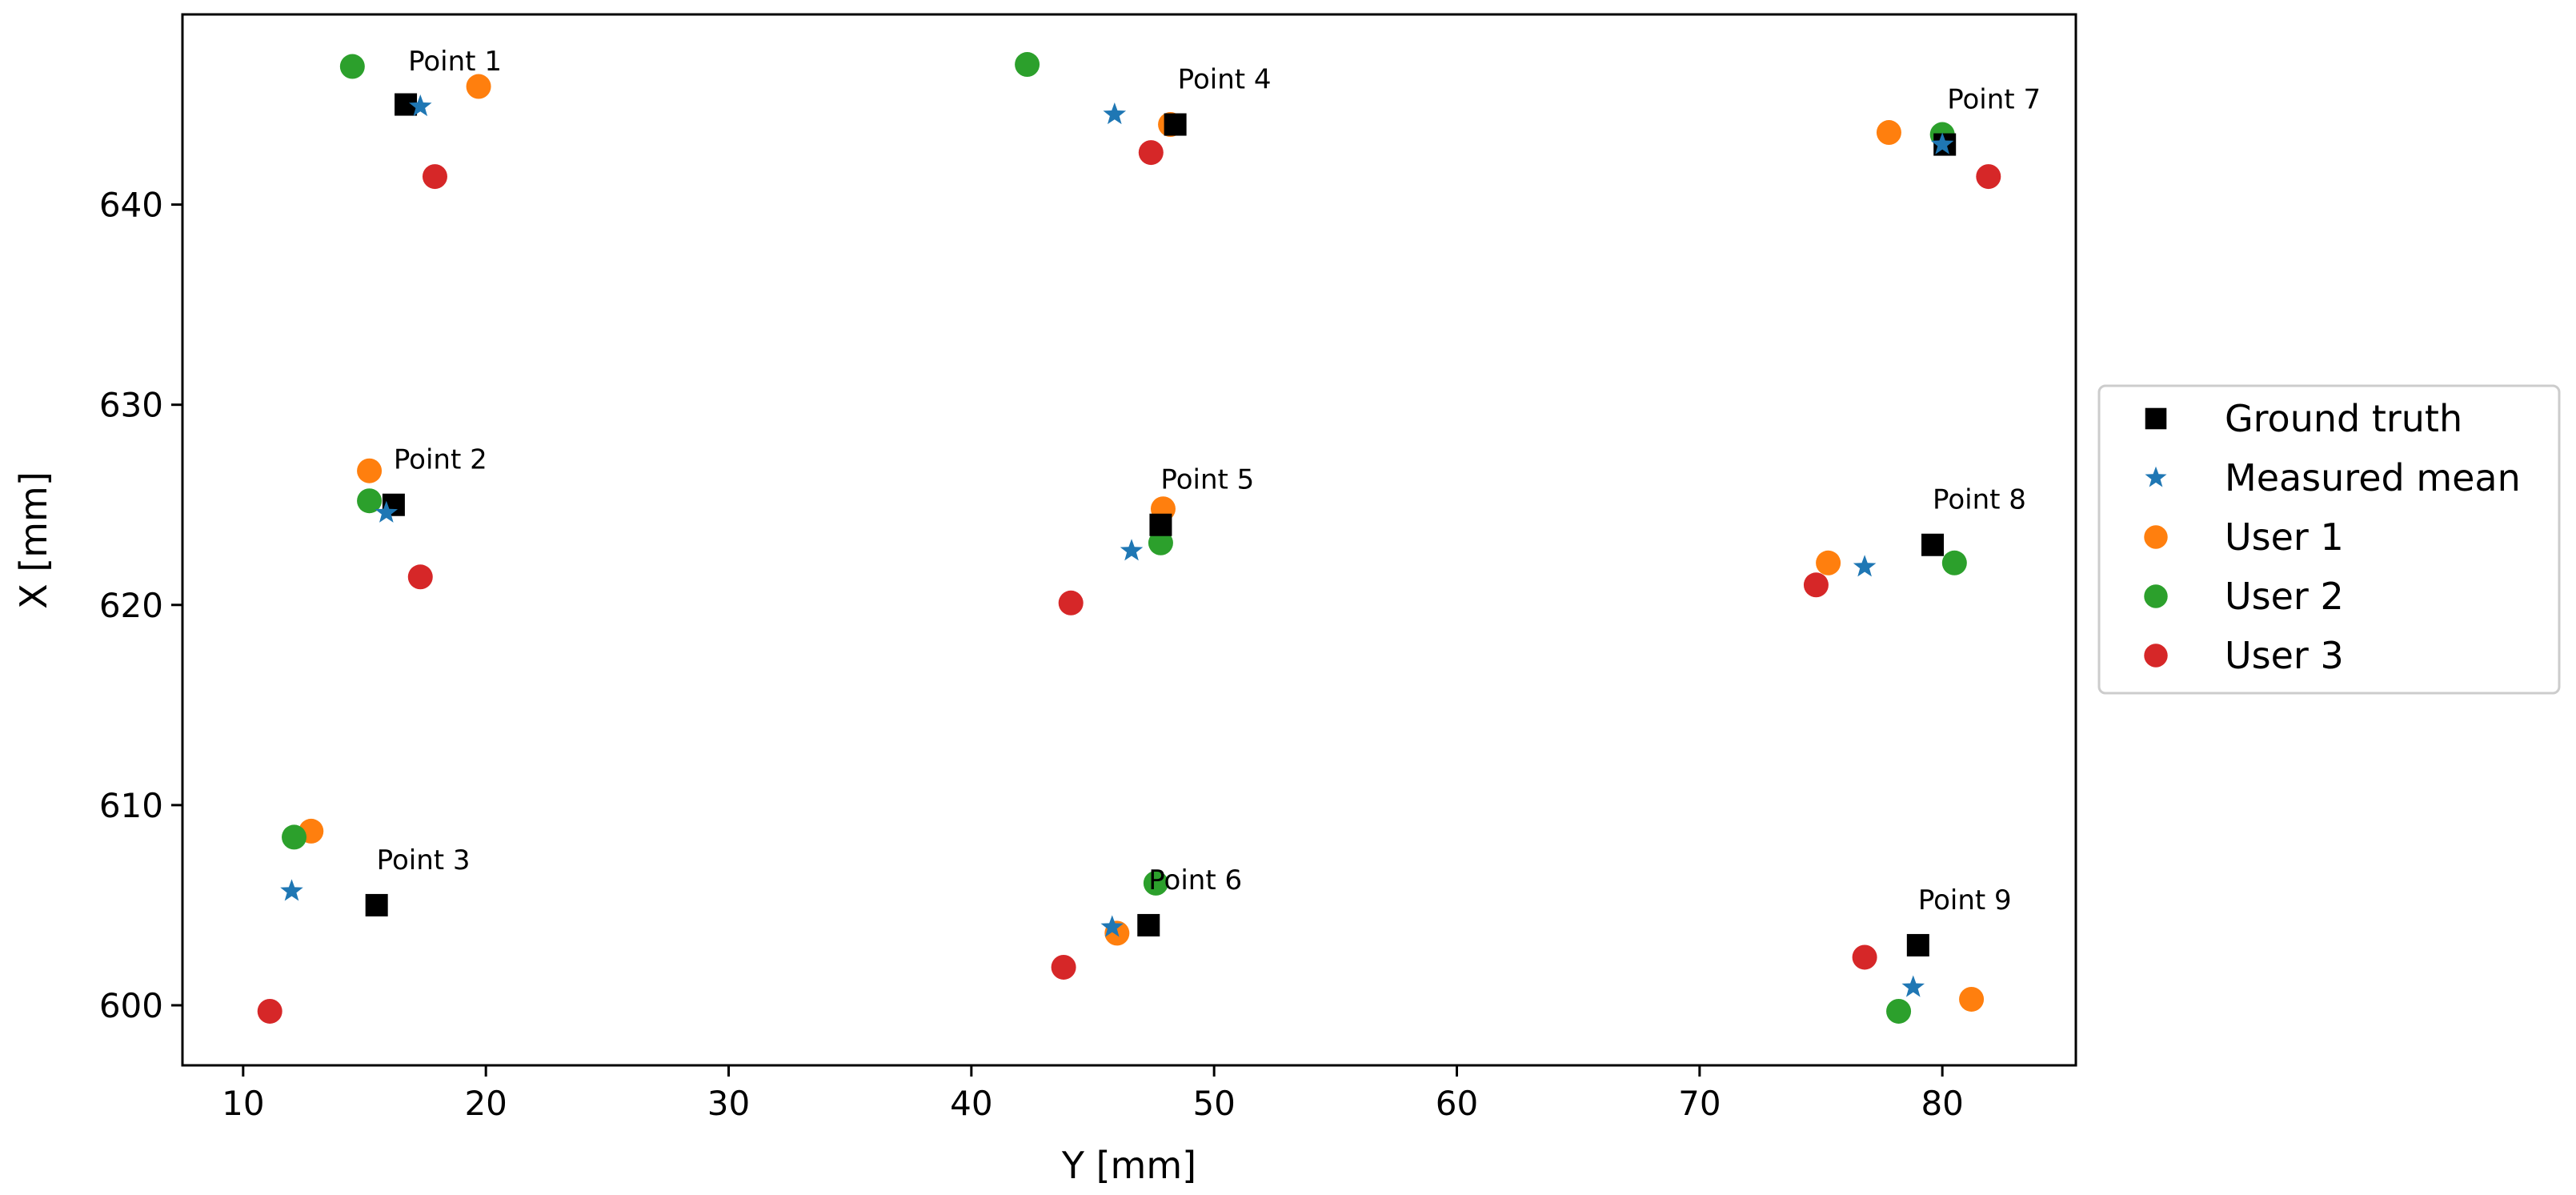 This screenshot has height=1195, width=2576. Describe the element at coordinates (424, 860) in the screenshot. I see `point-label: Point 3` at that location.